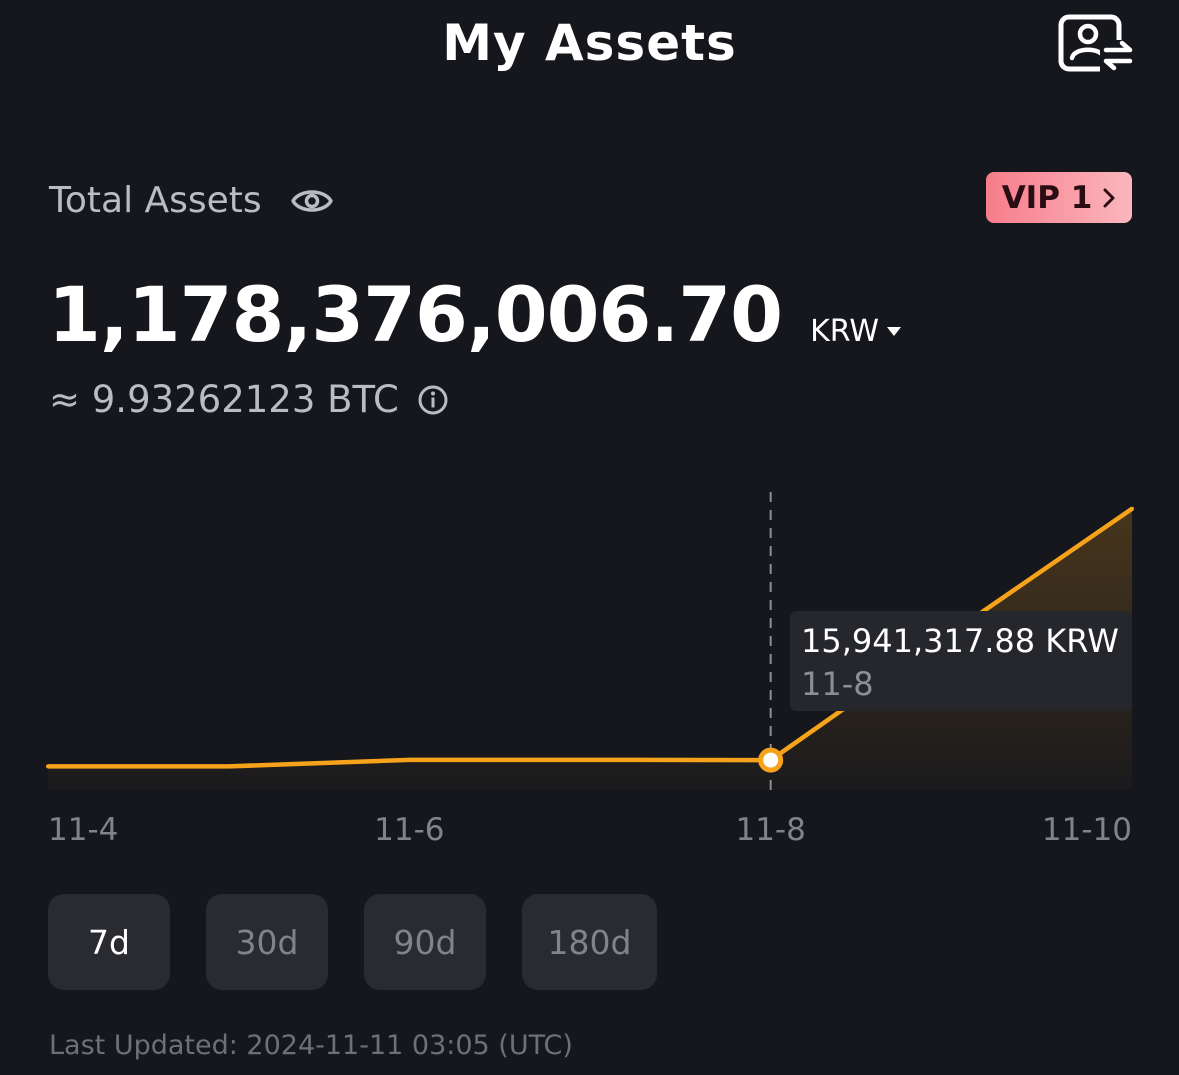 The height and width of the screenshot is (1075, 1179). I want to click on tooltip-value: 15,941,317.88 KRW, so click(960, 641).